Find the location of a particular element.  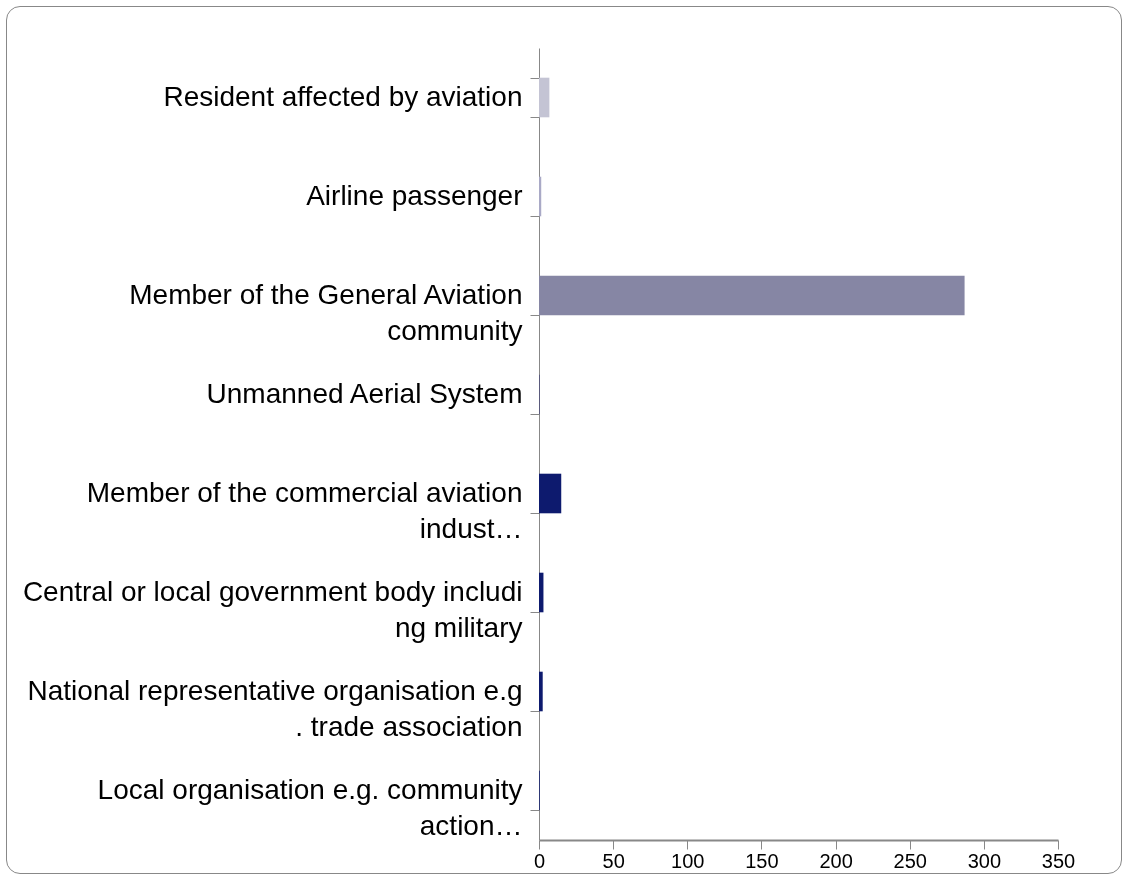

x-tick-label: 0 is located at coordinates (539, 860).